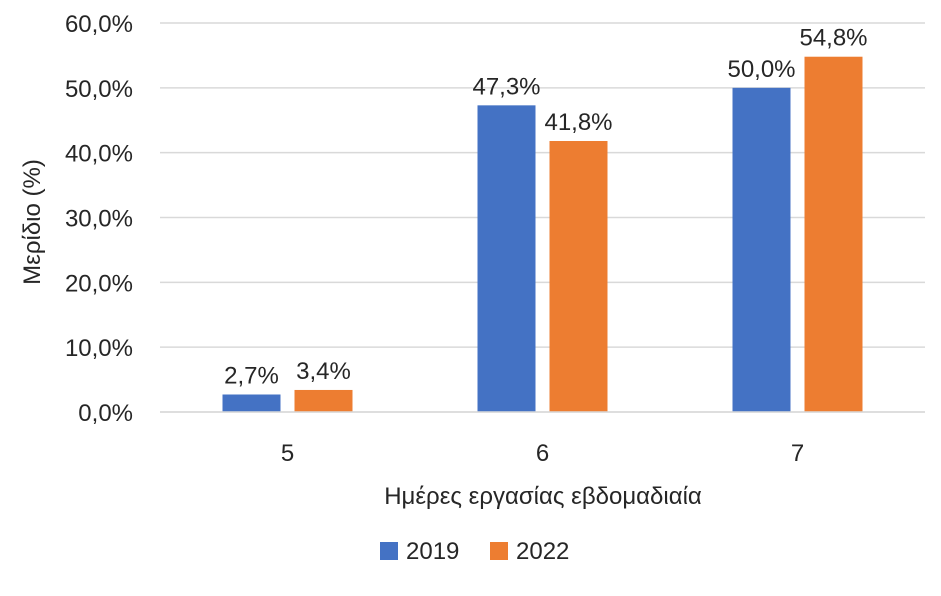 Image resolution: width=941 pixels, height=596 pixels. I want to click on y-tick-label: 20,0%, so click(99, 283).